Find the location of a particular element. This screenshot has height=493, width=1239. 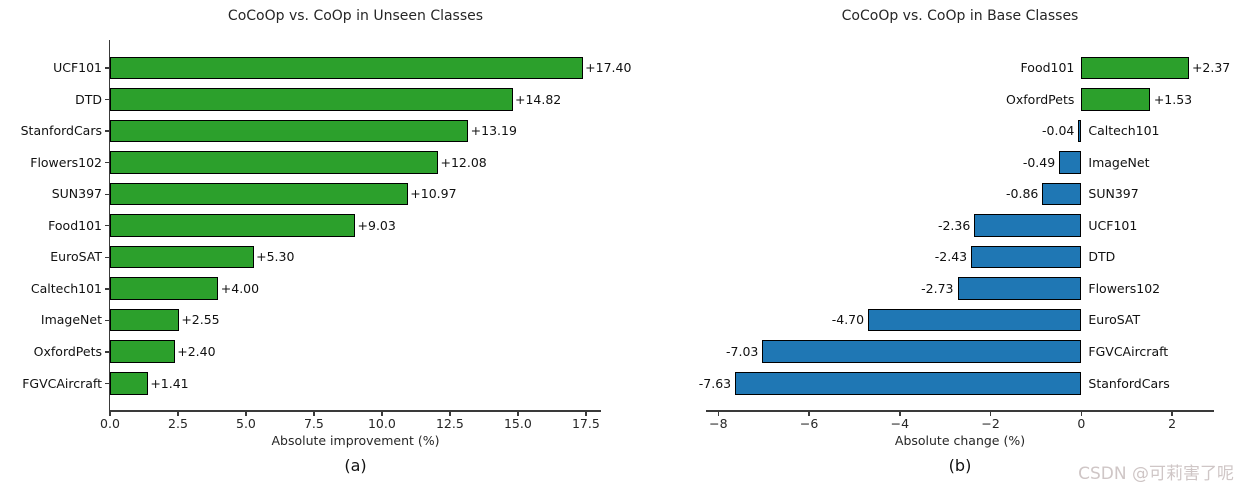

x-tick-label: 17.5 is located at coordinates (585, 423).